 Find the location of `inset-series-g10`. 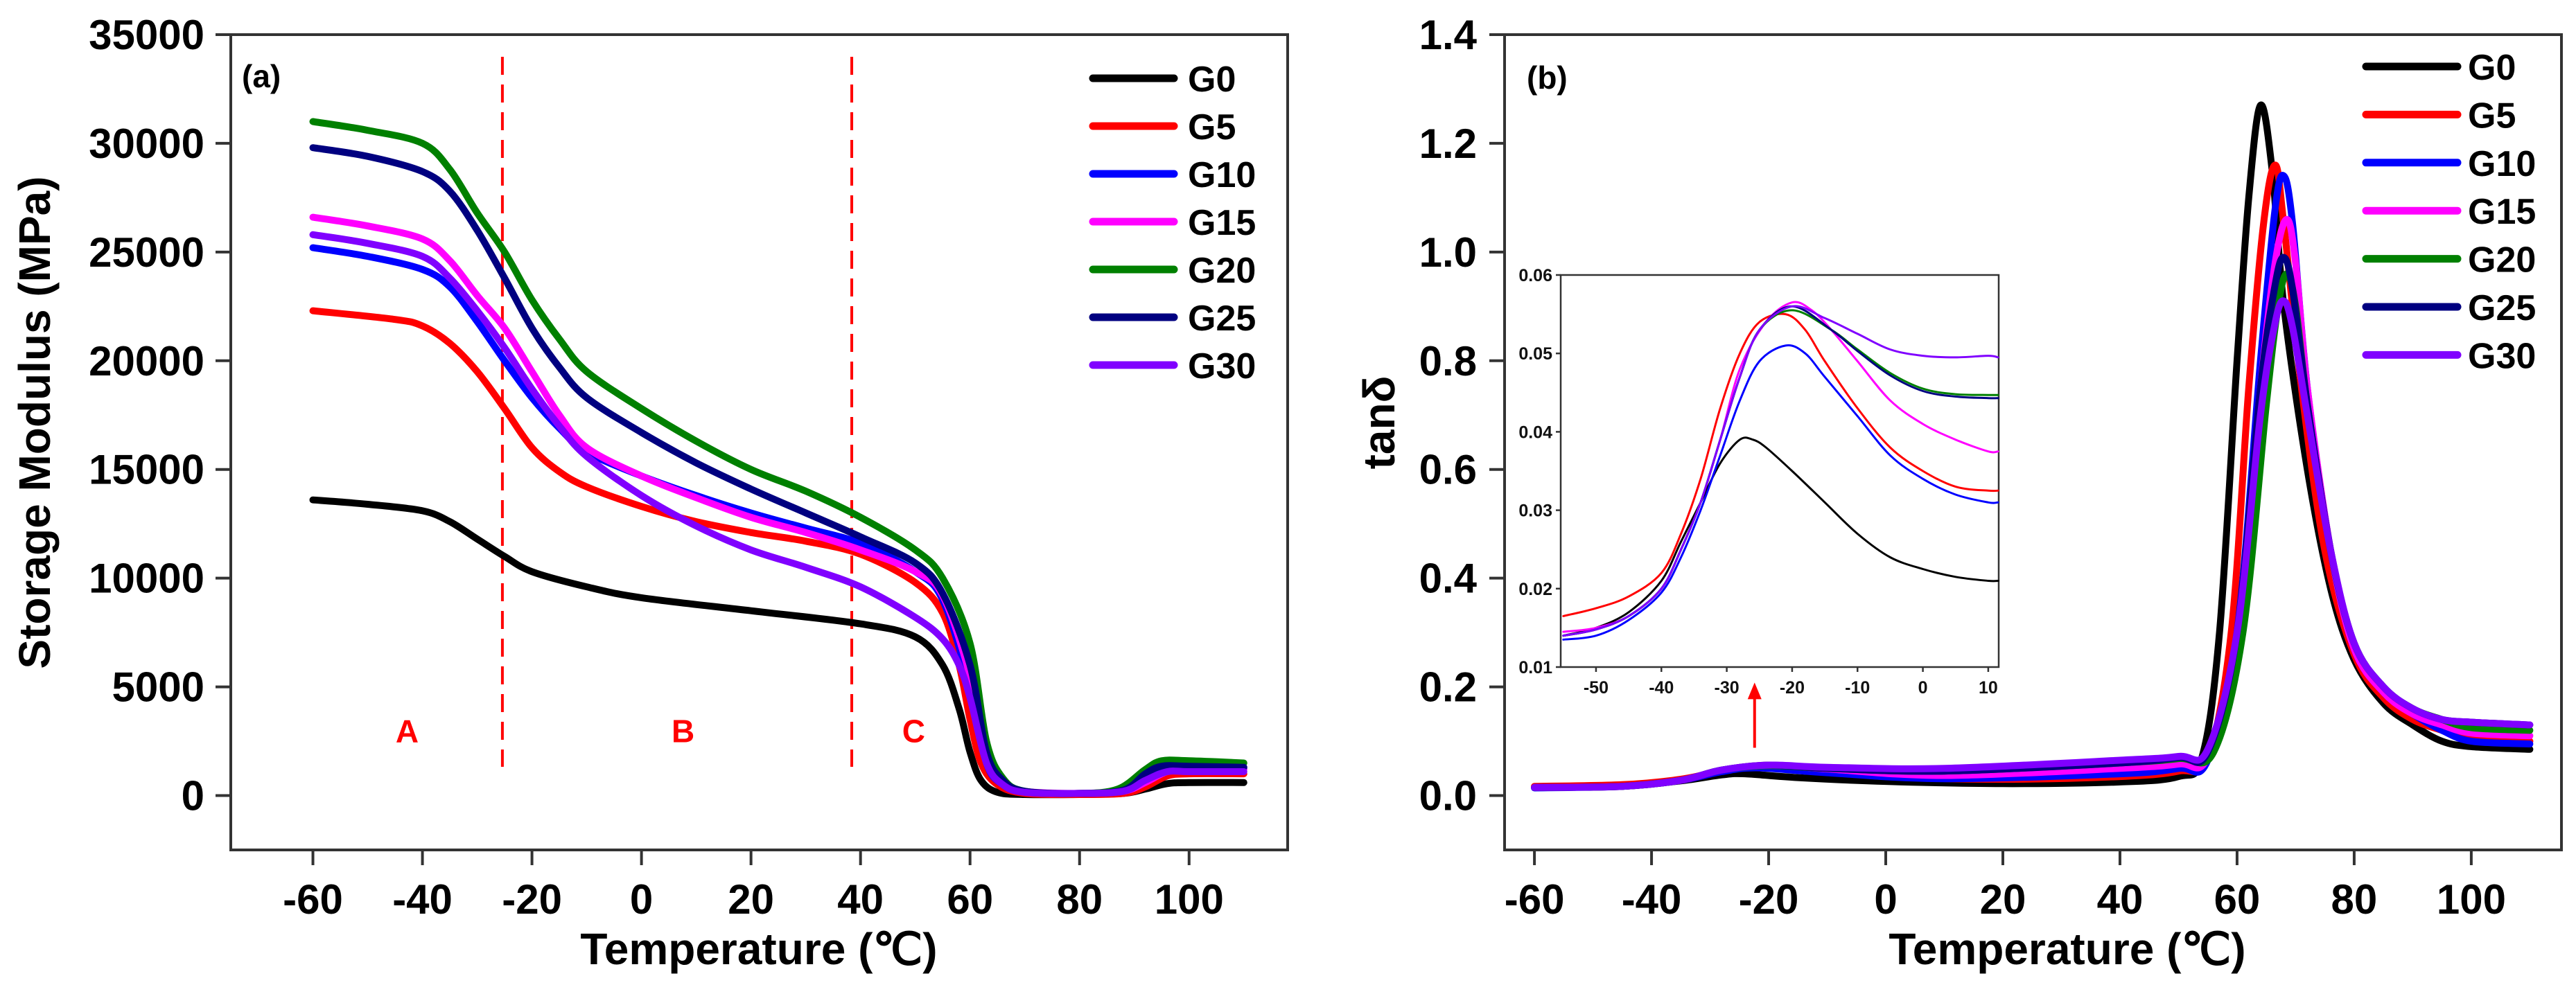

inset-series-g10 is located at coordinates (1780, 492).